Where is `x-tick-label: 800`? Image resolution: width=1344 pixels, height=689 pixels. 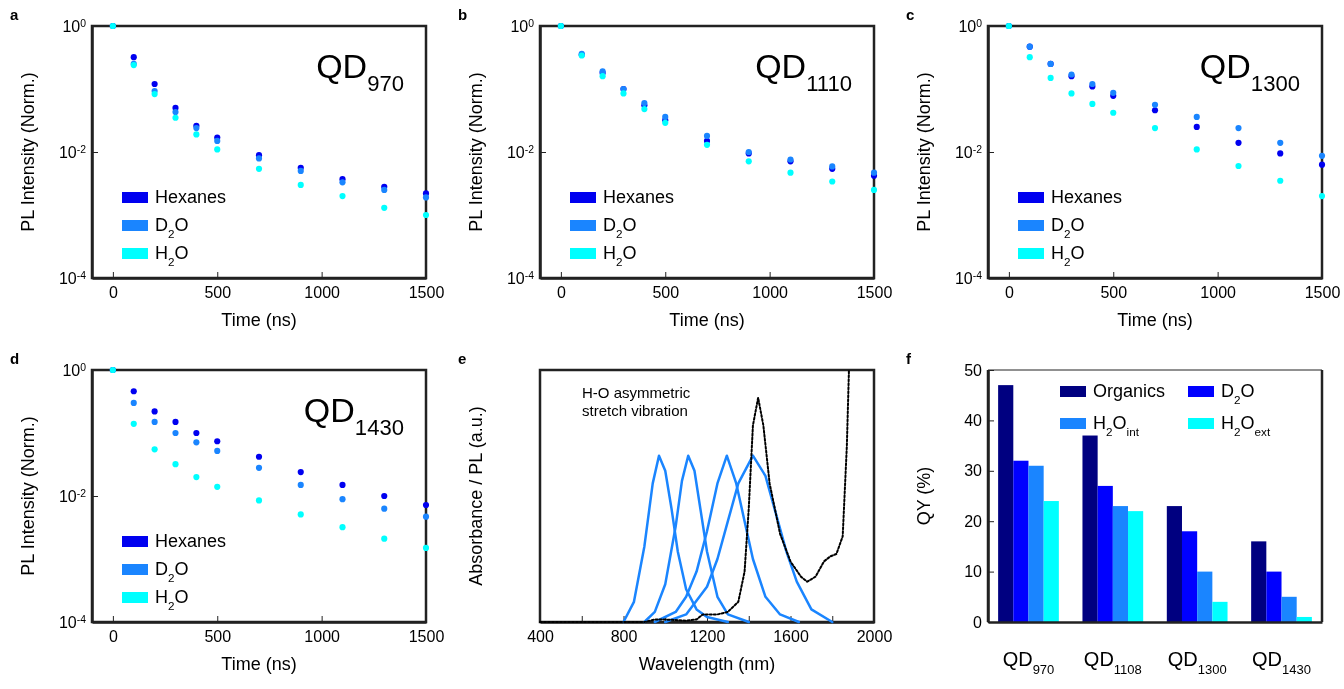
x-tick-label: 800 is located at coordinates (624, 637).